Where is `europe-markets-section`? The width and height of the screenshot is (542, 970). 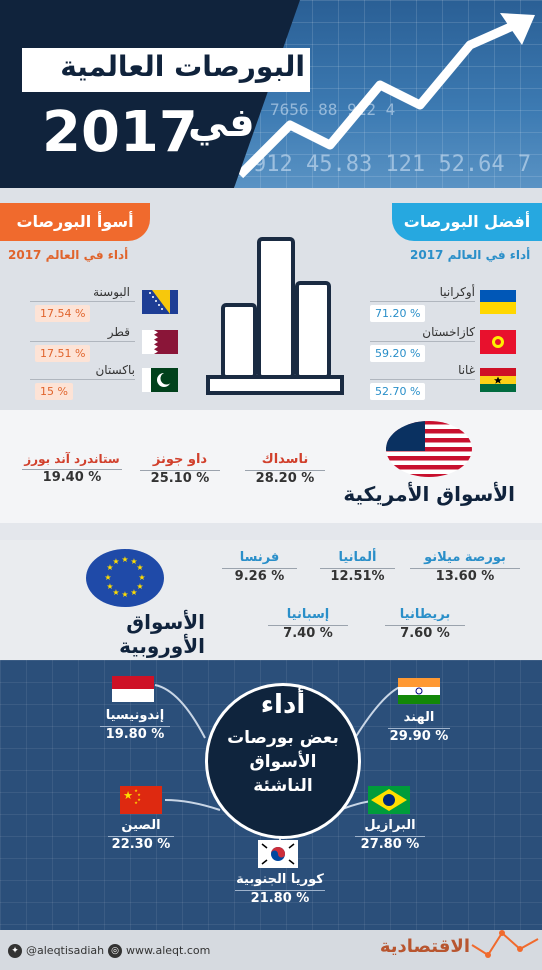 europe-markets-section is located at coordinates (271, 600).